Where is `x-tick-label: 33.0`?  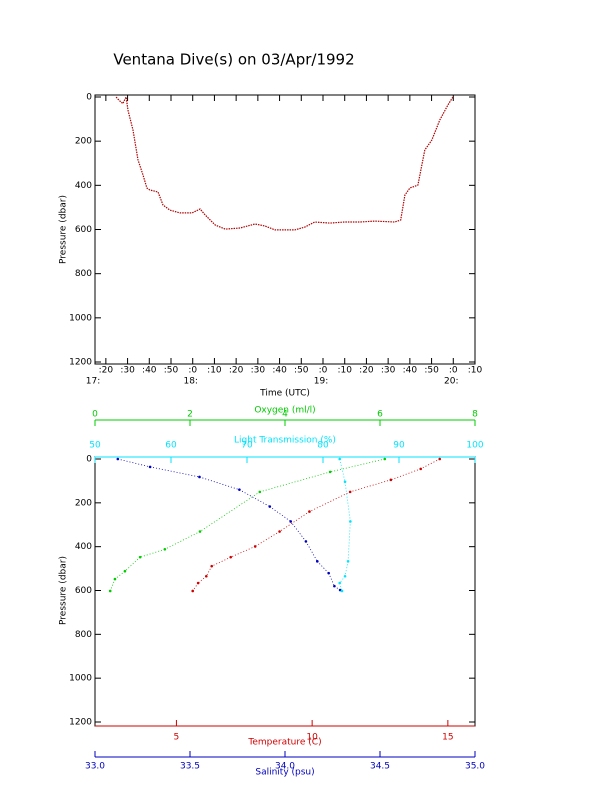 x-tick-label: 33.0 is located at coordinates (95, 767).